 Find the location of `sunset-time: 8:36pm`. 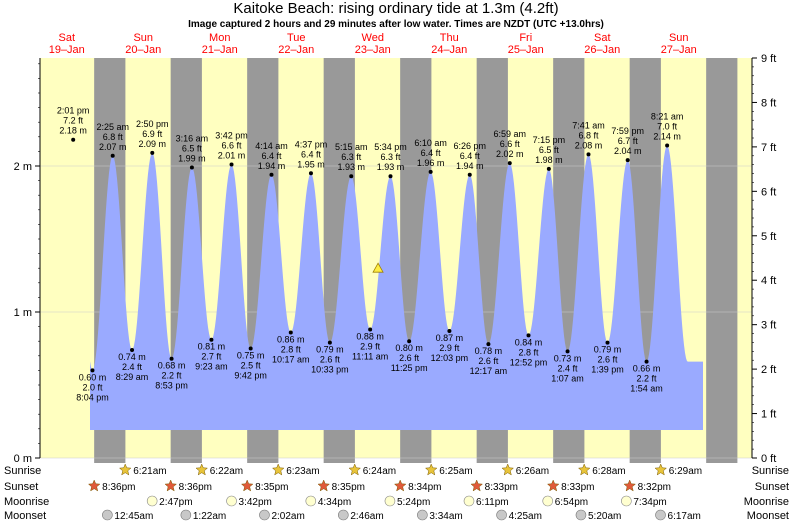

sunset-time: 8:36pm is located at coordinates (195, 487).